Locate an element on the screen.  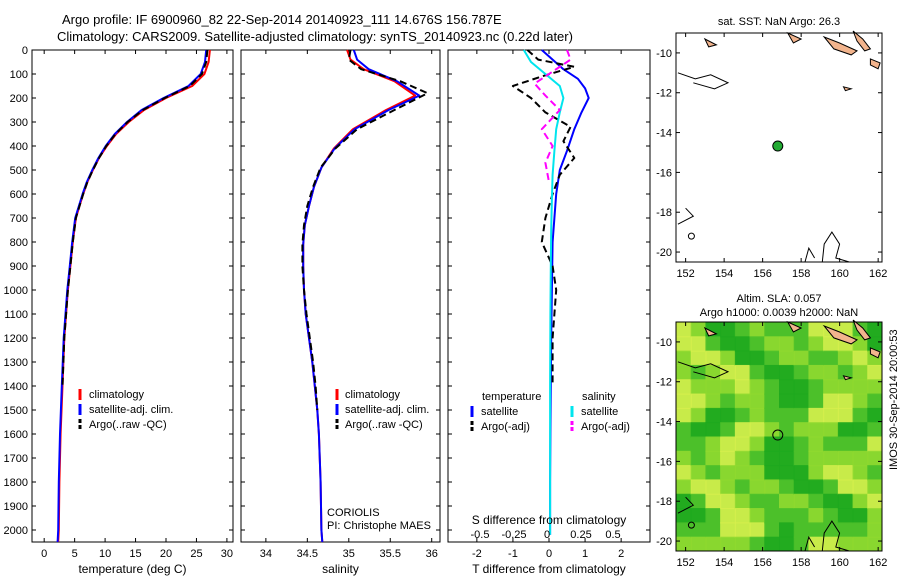
argo-float-marker is located at coordinates (778, 146).